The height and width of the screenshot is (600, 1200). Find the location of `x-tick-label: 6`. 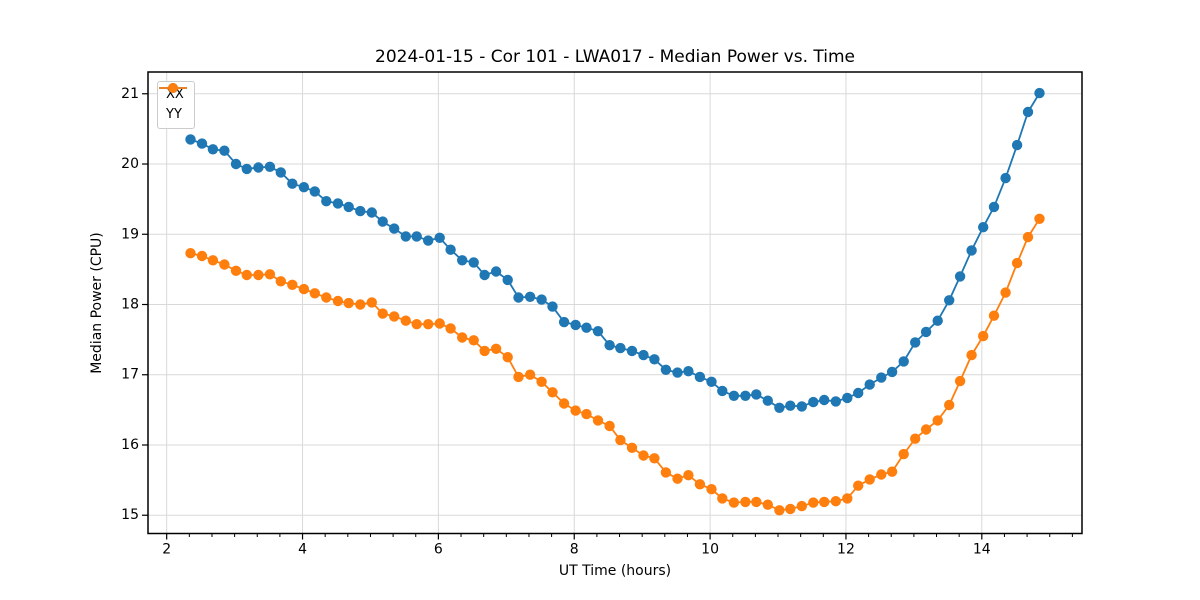

x-tick-label: 6 is located at coordinates (438, 550).